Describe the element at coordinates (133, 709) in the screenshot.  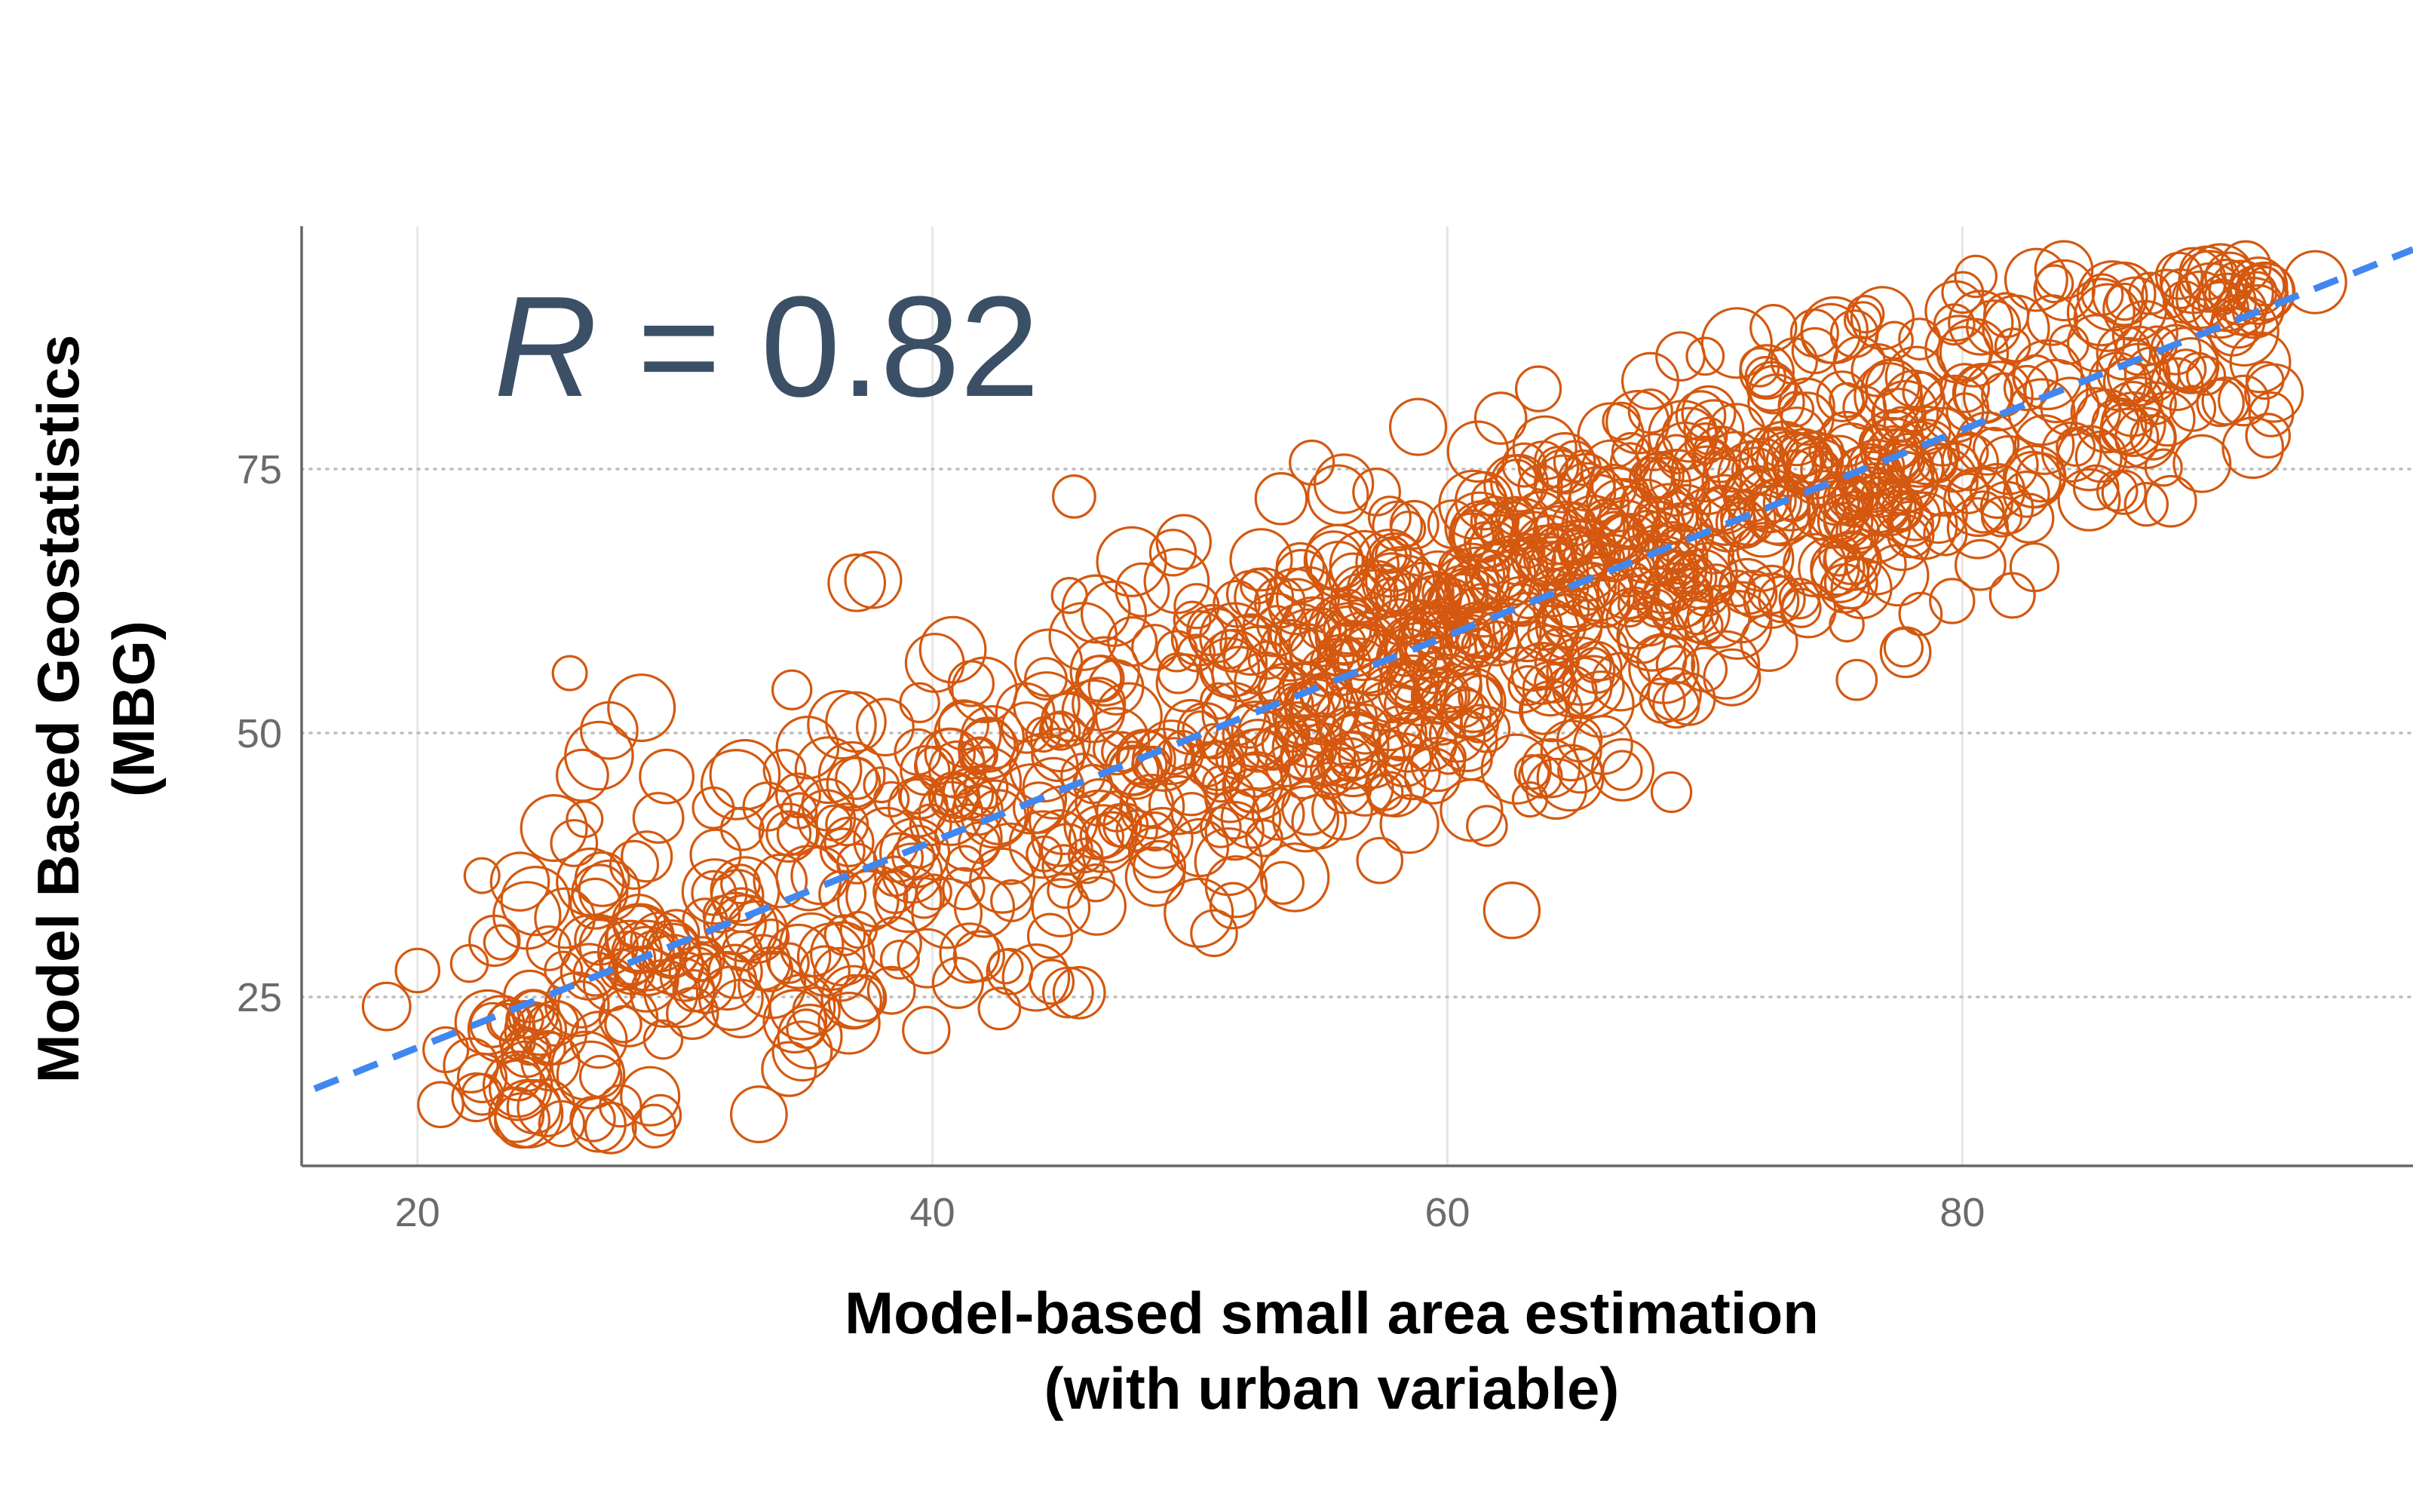
I see `y-axis-title-line-2: (MBG)` at that location.